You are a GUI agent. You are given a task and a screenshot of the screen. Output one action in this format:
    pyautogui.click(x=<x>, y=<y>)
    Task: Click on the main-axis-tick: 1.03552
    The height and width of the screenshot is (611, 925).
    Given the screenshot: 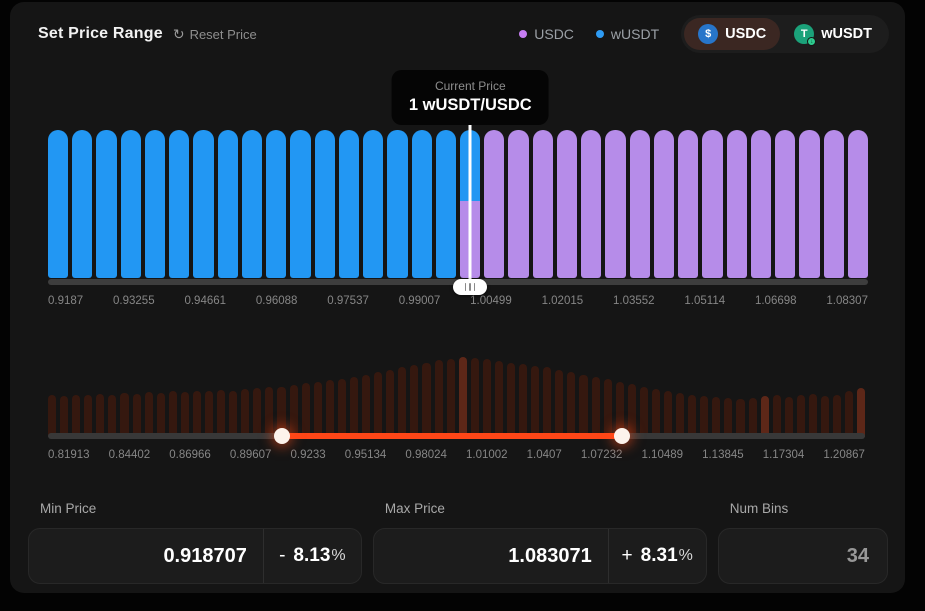 What is the action you would take?
    pyautogui.click(x=633, y=301)
    